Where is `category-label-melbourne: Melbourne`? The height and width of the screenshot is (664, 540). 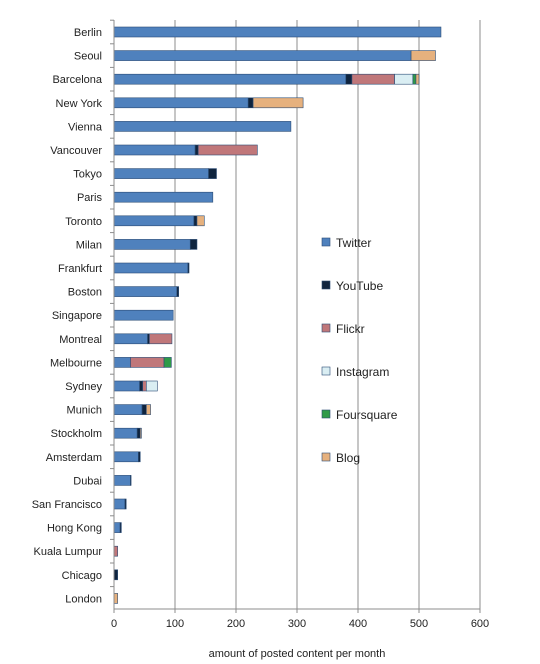 category-label-melbourne: Melbourne is located at coordinates (76, 363).